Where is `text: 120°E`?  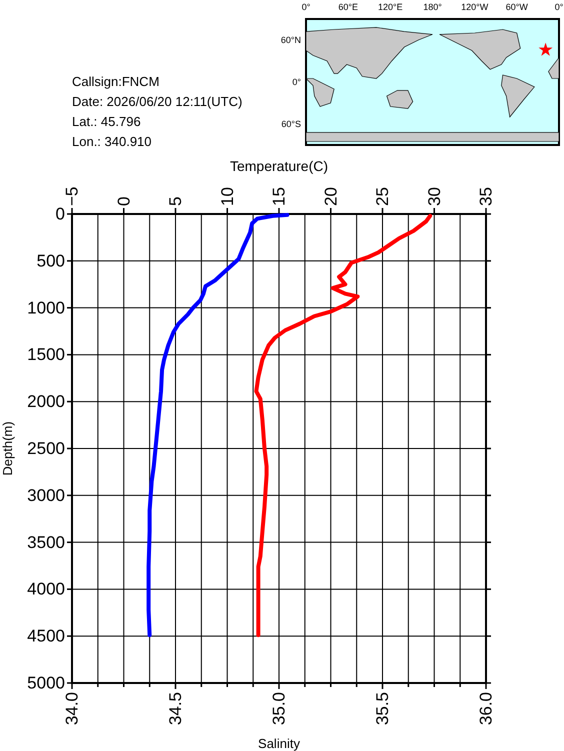 text: 120°E is located at coordinates (390, 7).